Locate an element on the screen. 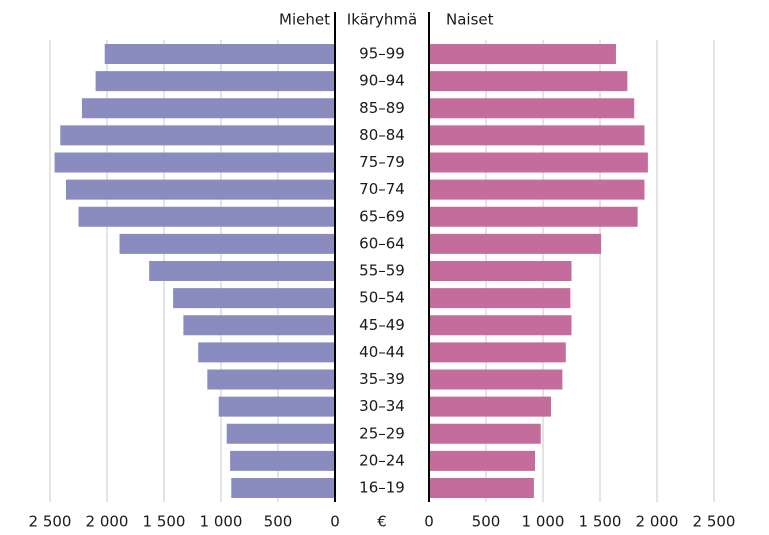 This screenshot has width=769, height=535. category-label: 90–94 is located at coordinates (382, 81).